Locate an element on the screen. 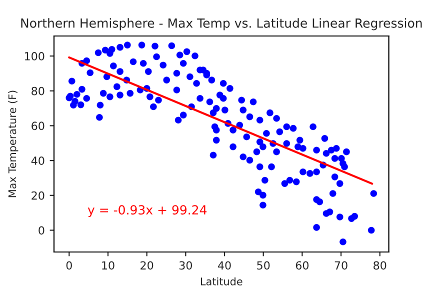 The height and width of the screenshot is (288, 432). y-tick-label: 40 is located at coordinates (37, 160).